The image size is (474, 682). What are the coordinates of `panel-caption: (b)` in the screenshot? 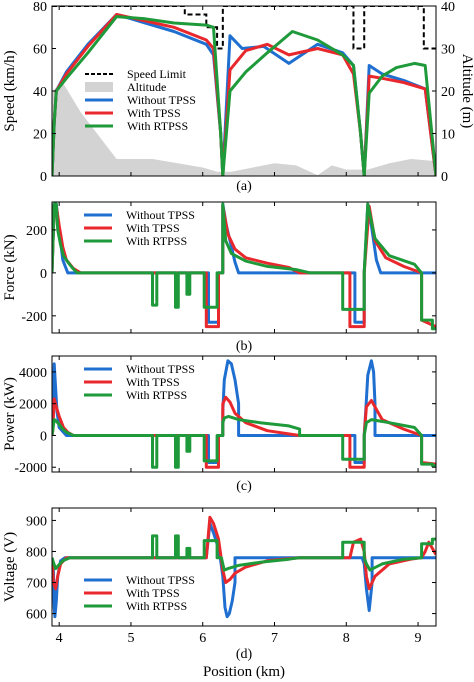 It's located at (244, 346).